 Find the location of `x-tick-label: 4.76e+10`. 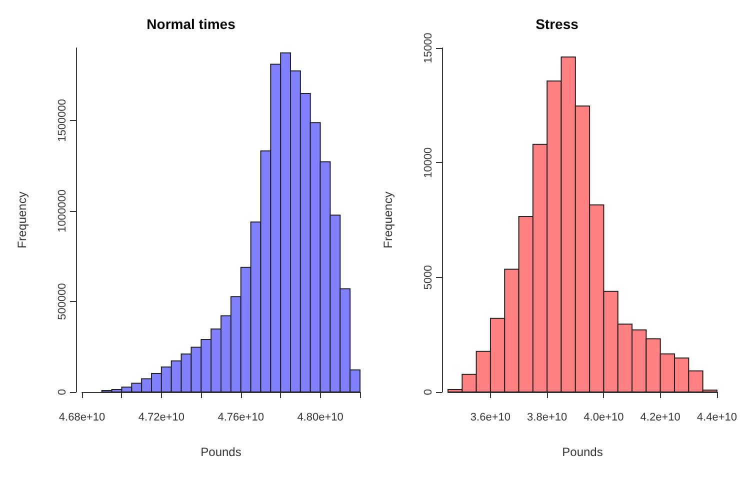

x-tick-label: 4.76e+10 is located at coordinates (241, 418).